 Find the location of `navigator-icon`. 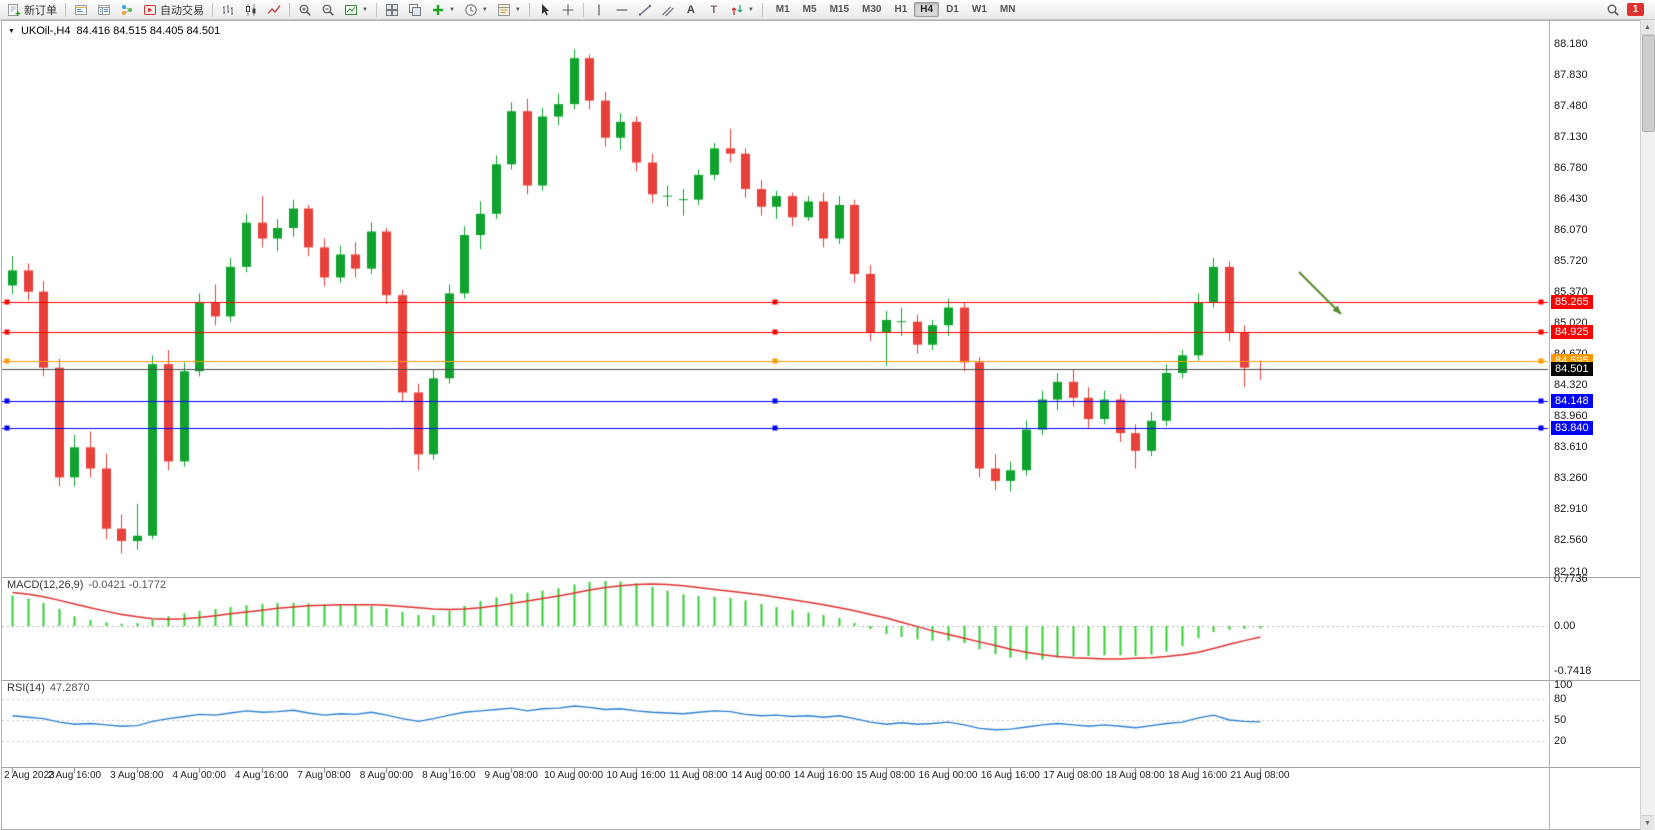

navigator-icon is located at coordinates (127, 10).